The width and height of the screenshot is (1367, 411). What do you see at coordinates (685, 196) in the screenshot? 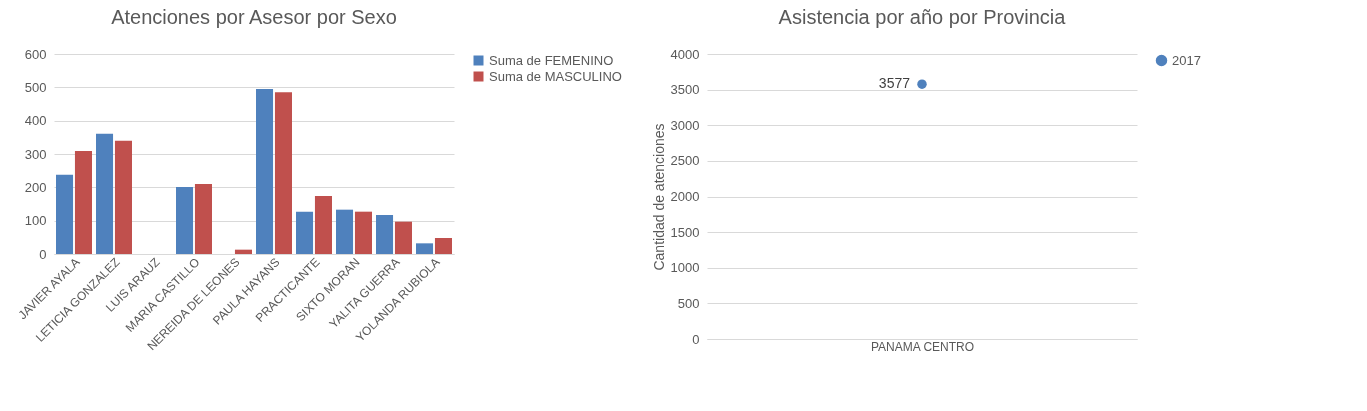
I see `y-tick-label: 2000` at bounding box center [685, 196].